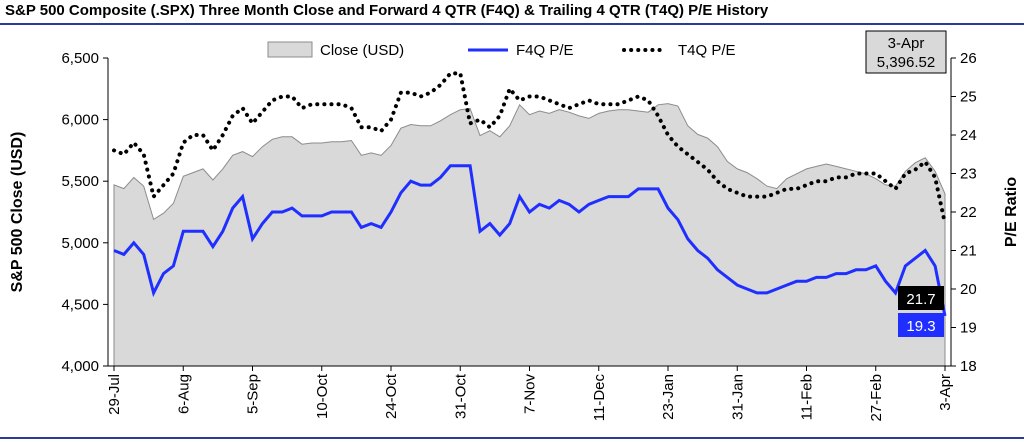 This screenshot has width=1024, height=442. What do you see at coordinates (80, 304) in the screenshot?
I see `left-tick-label: 4,500` at bounding box center [80, 304].